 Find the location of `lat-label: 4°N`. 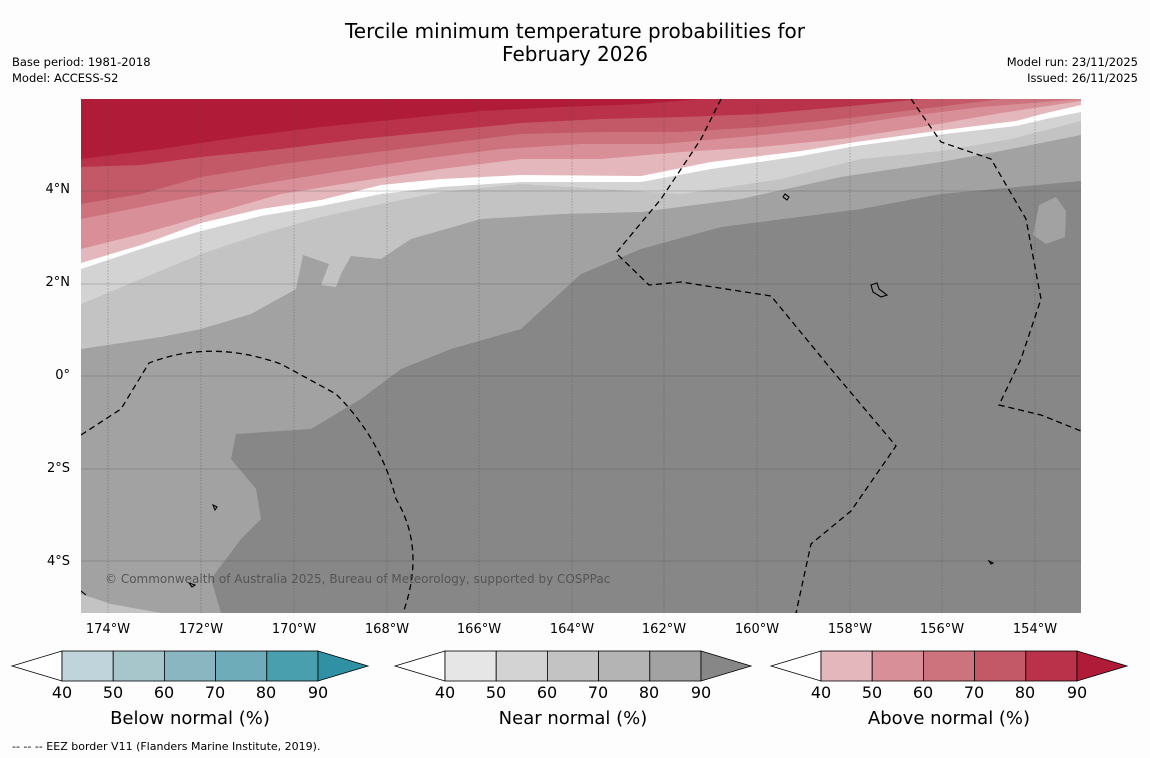

lat-label: 4°N is located at coordinates (58, 189).